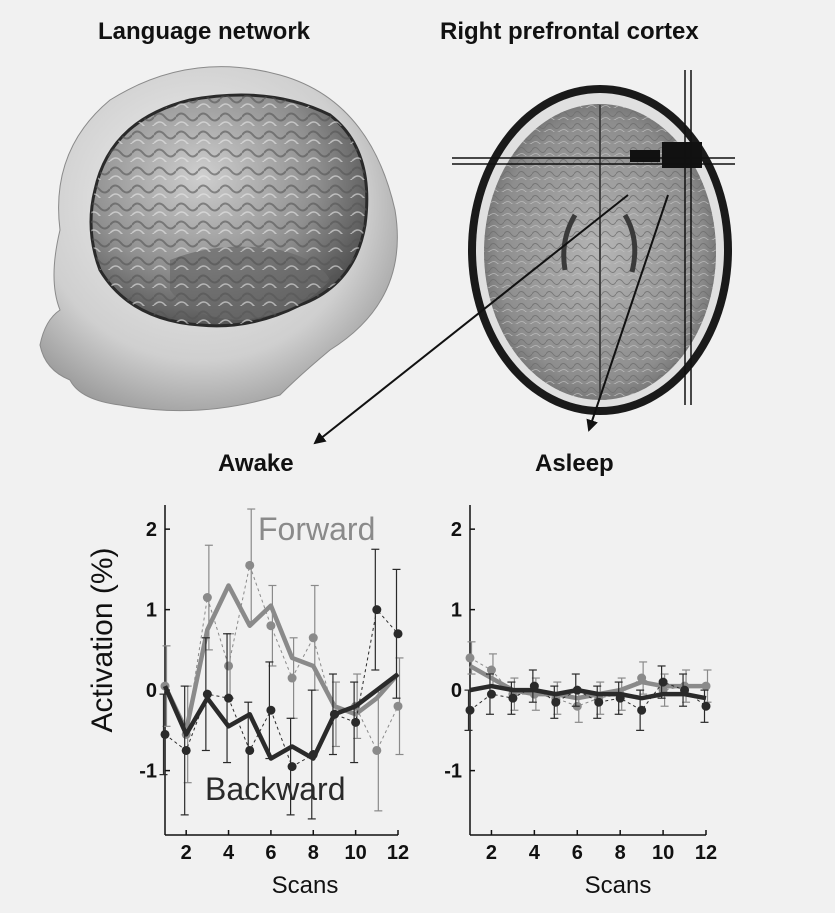 The image size is (835, 913). I want to click on panel-label-awake: Awake, so click(256, 463).